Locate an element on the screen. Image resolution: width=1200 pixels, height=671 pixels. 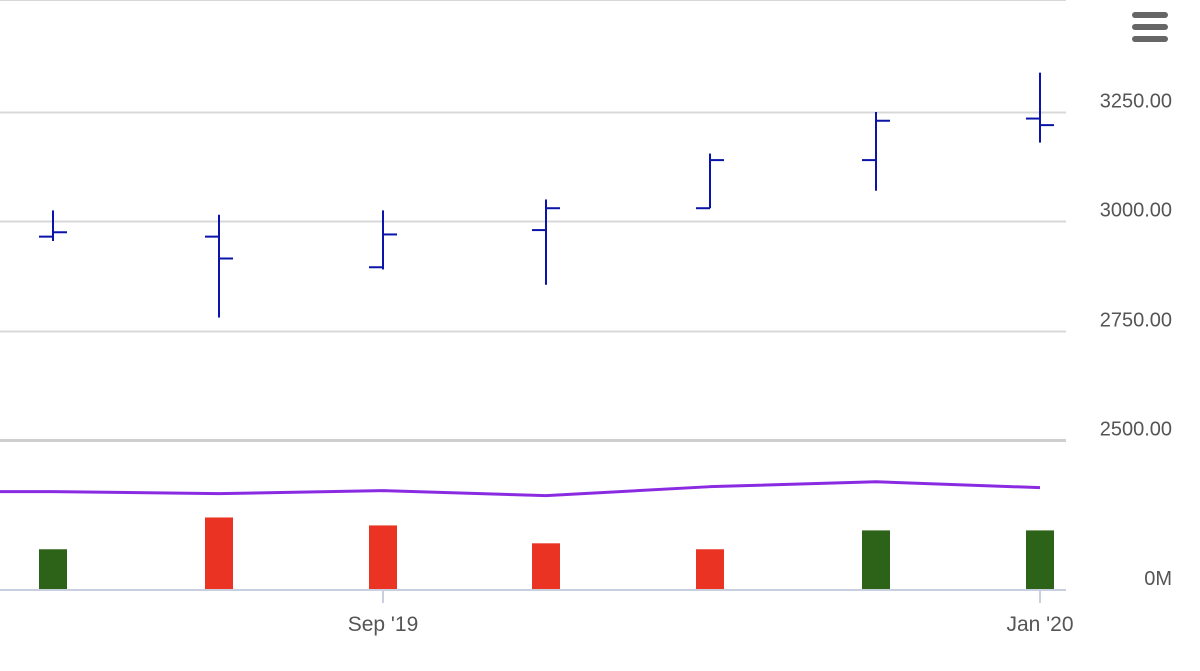
price-tick-label: 3000.00 is located at coordinates (1136, 211).